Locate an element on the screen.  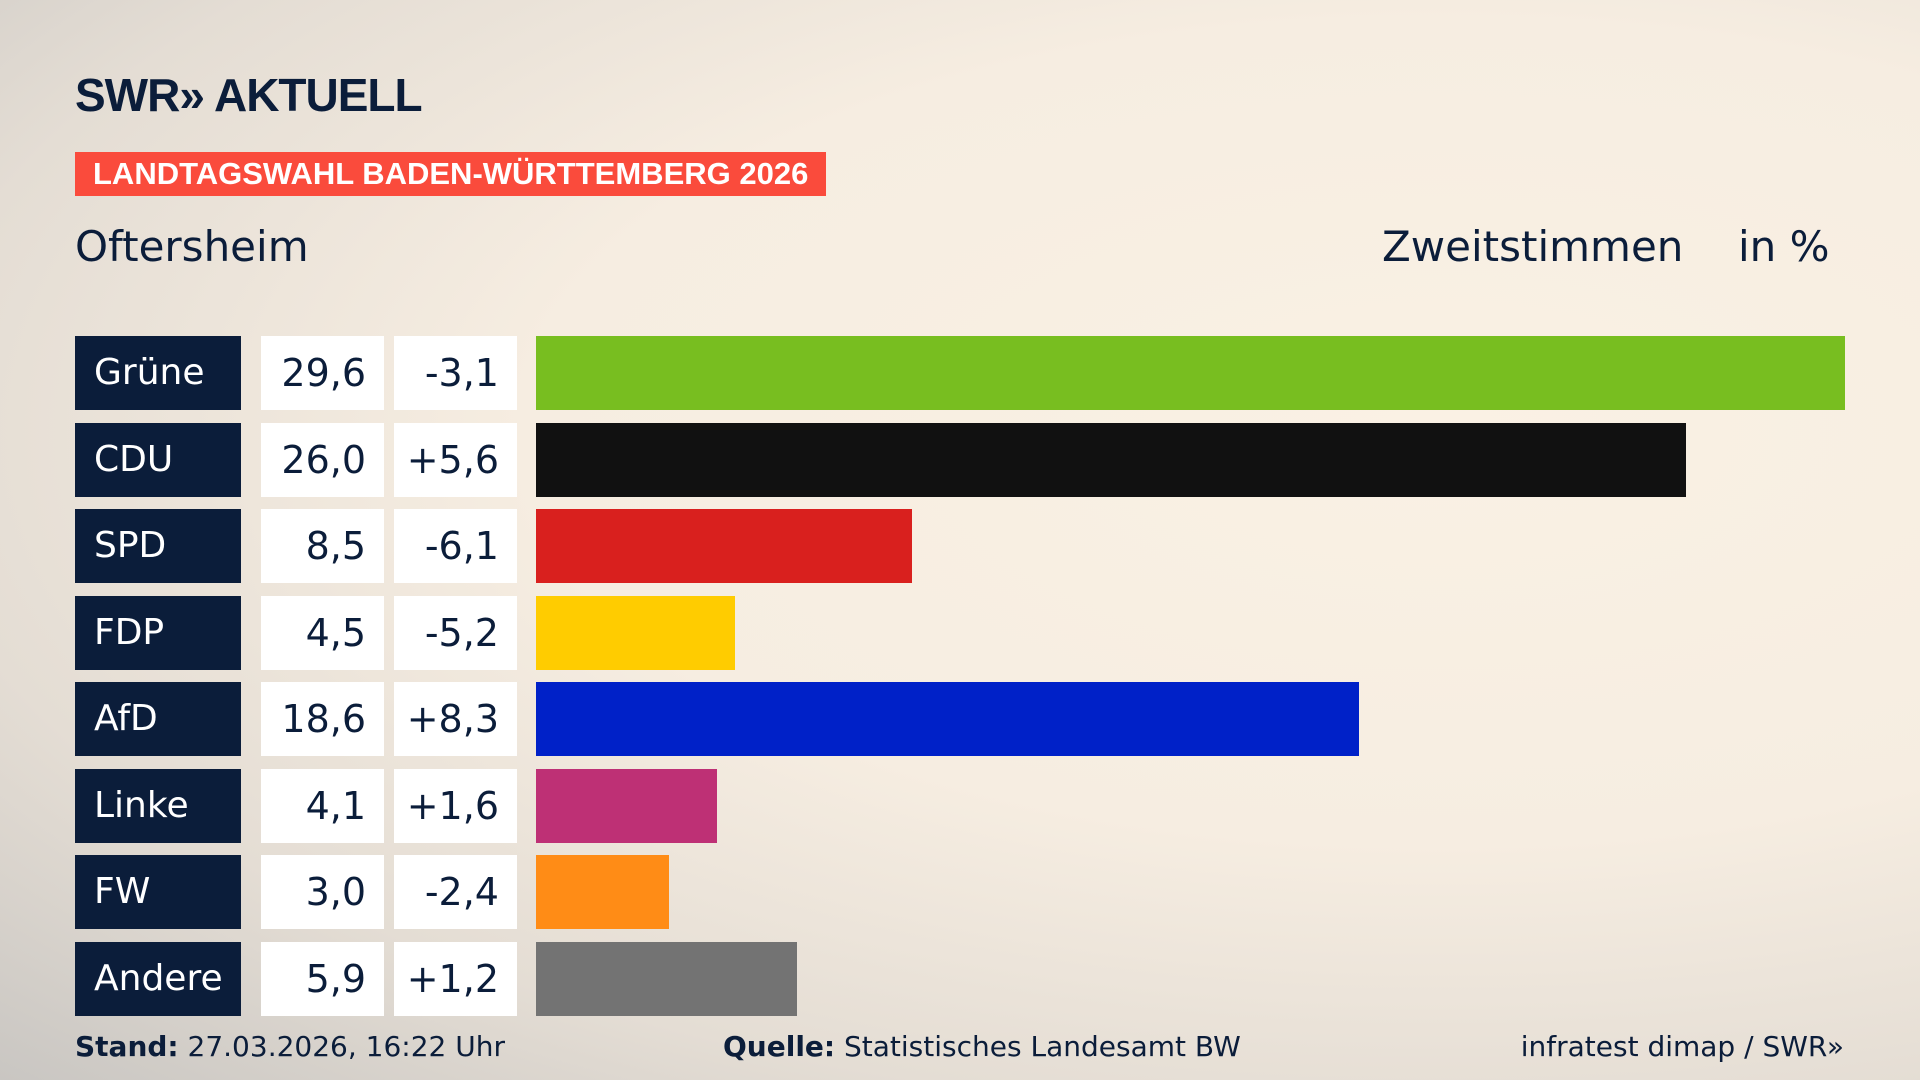
party-label: FDP is located at coordinates (158, 632).